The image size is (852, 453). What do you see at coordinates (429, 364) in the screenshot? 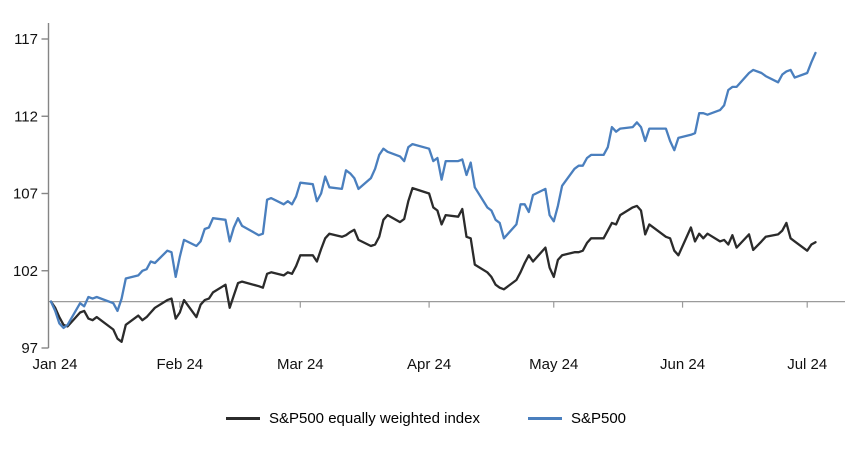
I see `x-tick-label: Apr 24` at bounding box center [429, 364].